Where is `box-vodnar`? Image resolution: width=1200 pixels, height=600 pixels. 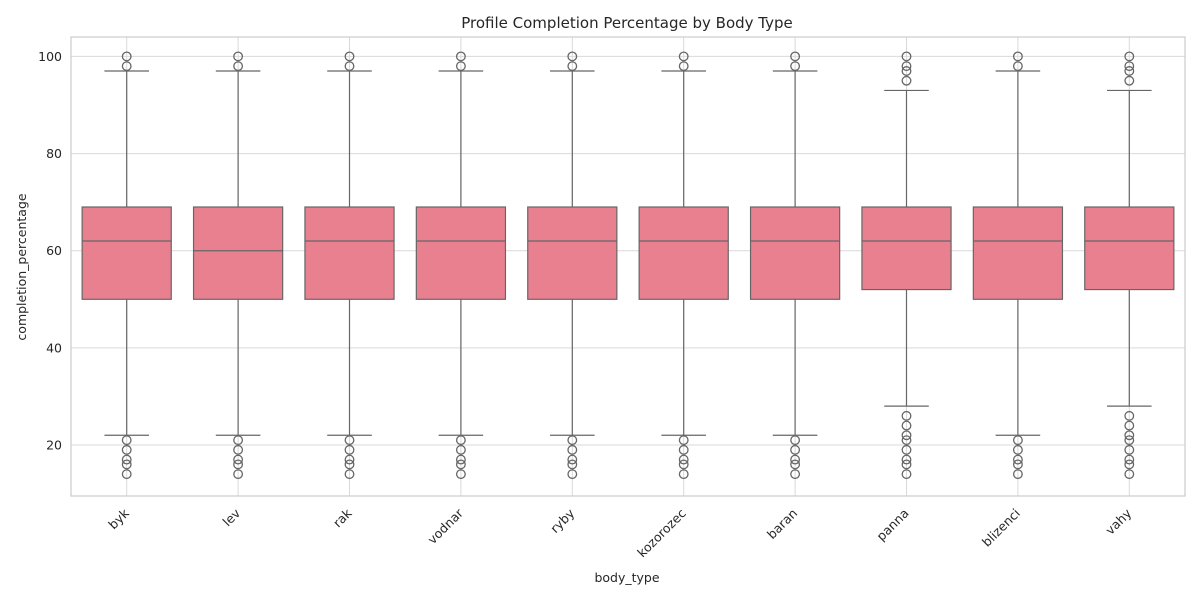
box-vodnar is located at coordinates (461, 265).